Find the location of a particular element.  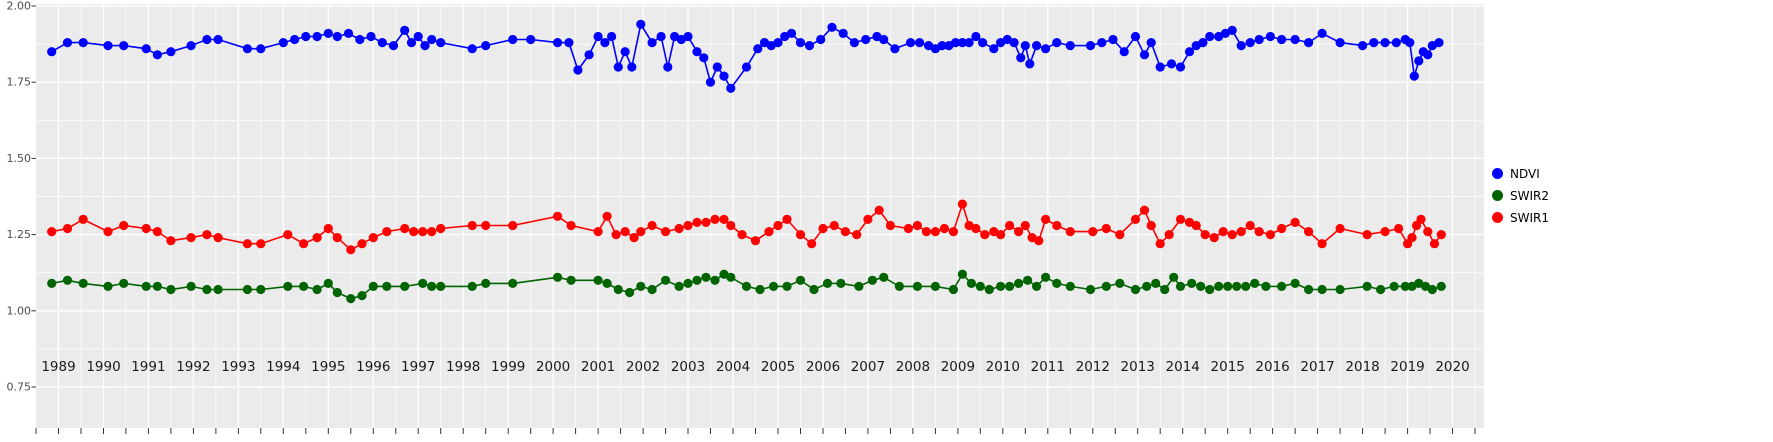

svg-text: 2006 is located at coordinates (823, 367).